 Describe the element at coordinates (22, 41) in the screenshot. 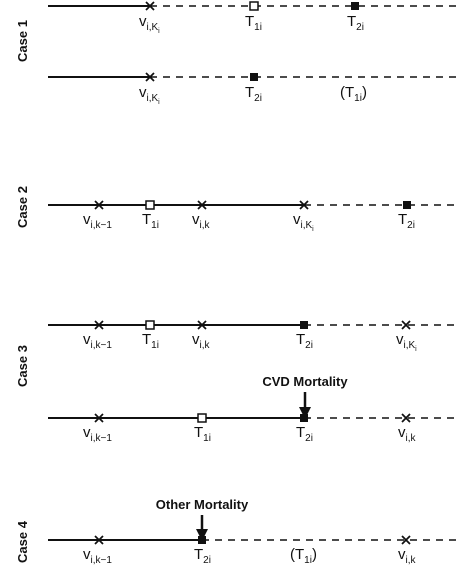

I see `case-1-label: Case 1` at that location.